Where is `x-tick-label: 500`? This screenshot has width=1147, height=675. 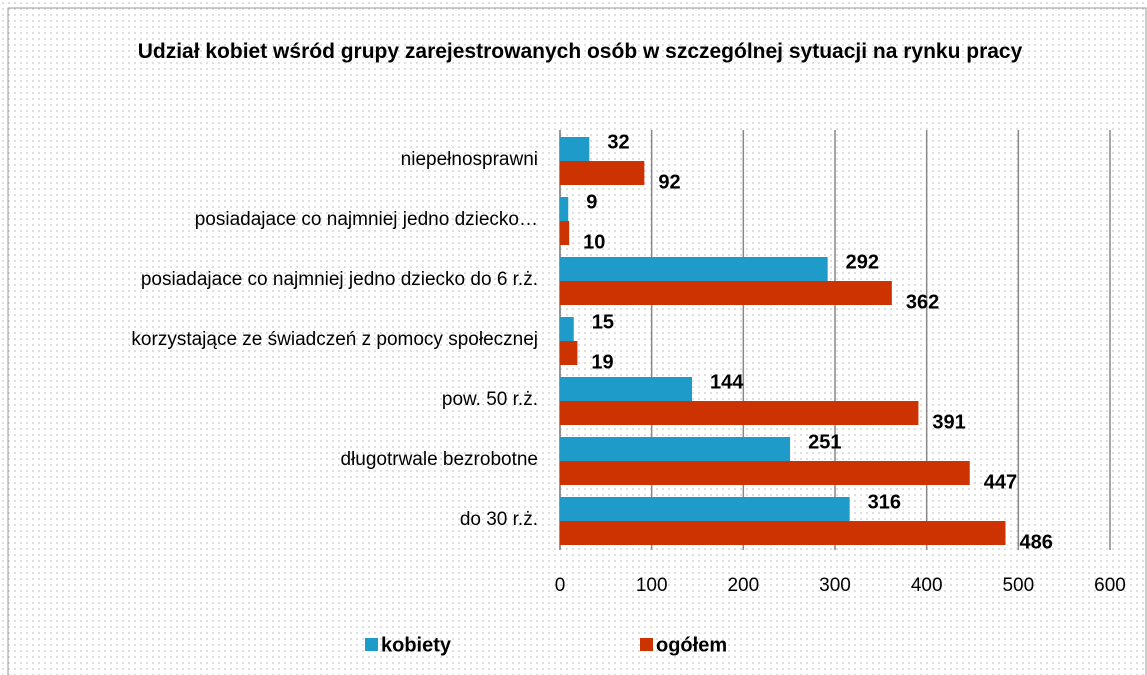 x-tick-label: 500 is located at coordinates (1018, 585).